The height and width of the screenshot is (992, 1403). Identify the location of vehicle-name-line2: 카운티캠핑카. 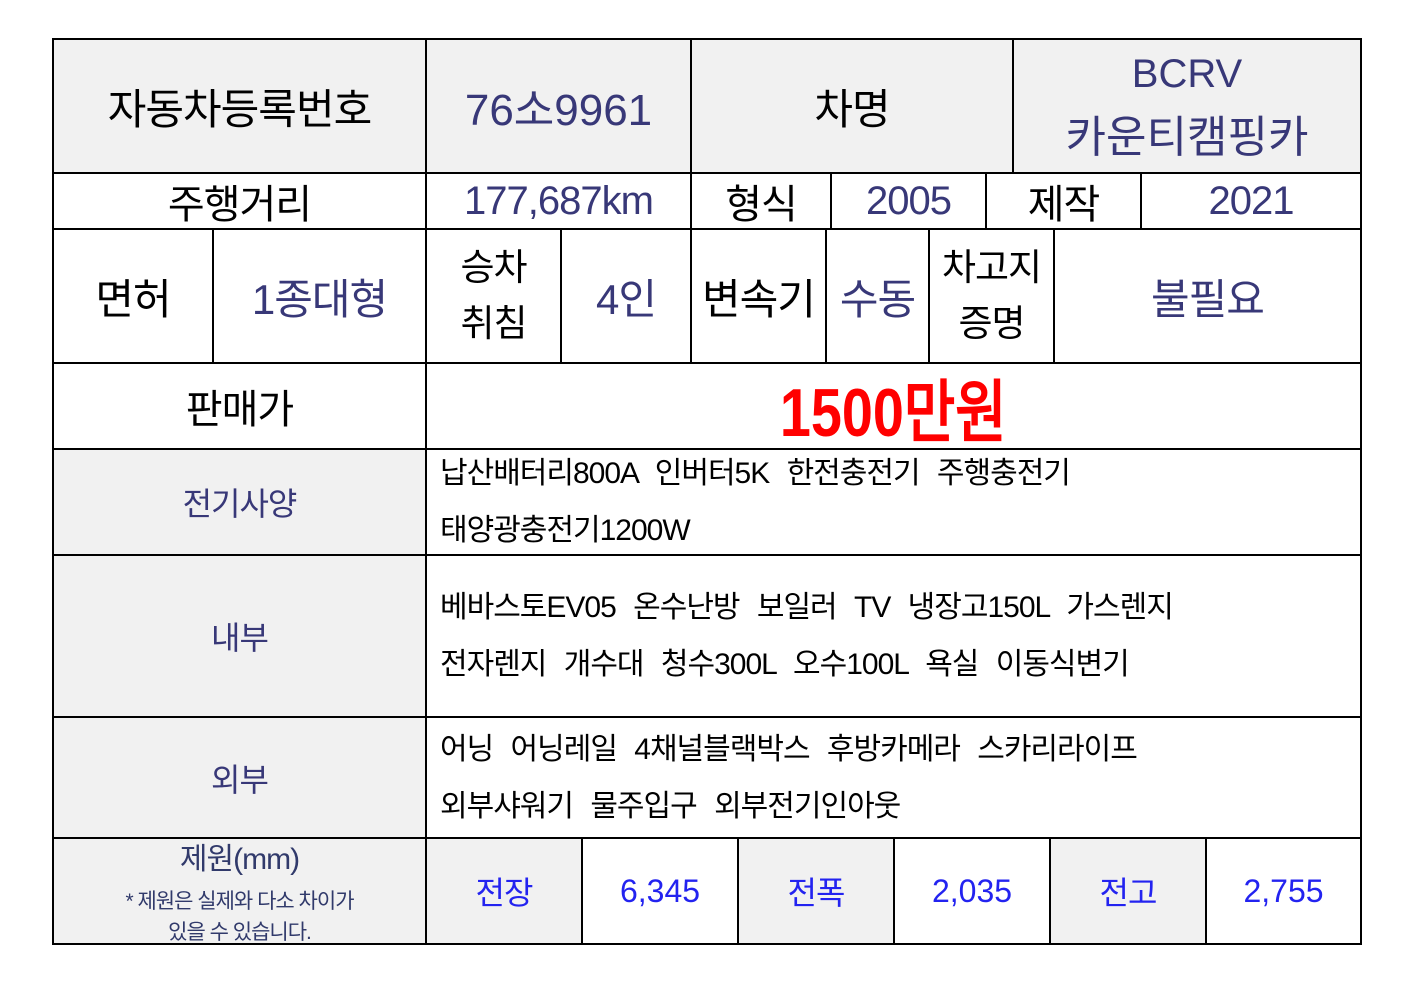
(1187, 137).